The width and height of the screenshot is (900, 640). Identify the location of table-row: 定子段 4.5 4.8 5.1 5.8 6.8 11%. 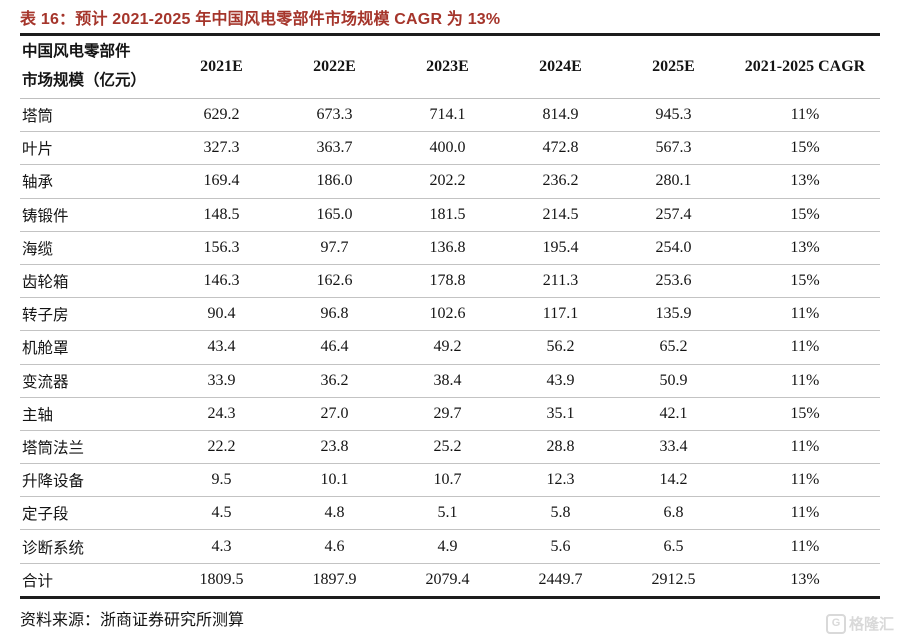
(450, 513).